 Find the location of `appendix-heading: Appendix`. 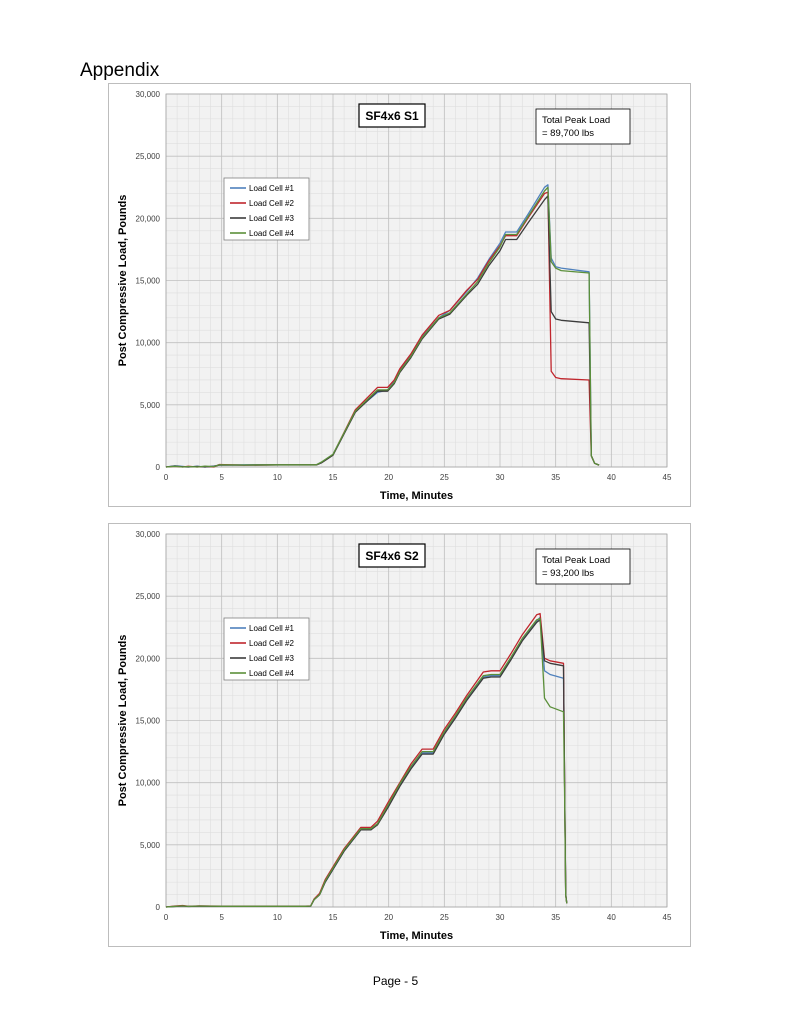

appendix-heading: Appendix is located at coordinates (120, 70).